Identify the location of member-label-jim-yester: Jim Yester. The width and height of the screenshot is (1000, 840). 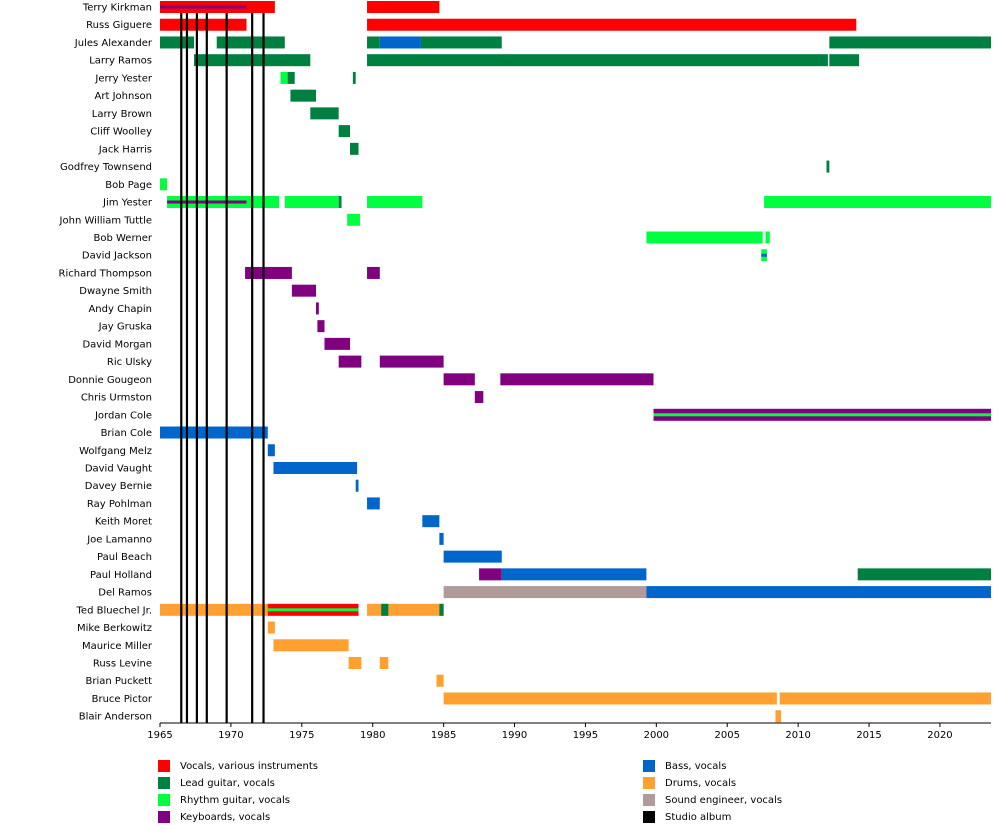
(127, 203).